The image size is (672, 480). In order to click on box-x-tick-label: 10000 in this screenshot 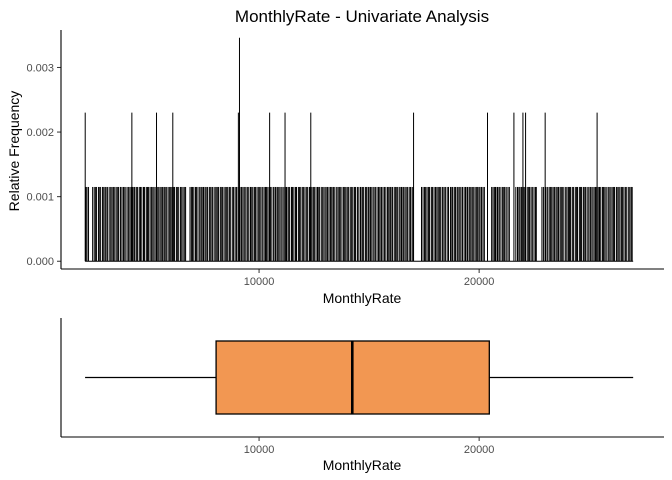, I will do `click(259, 450)`.